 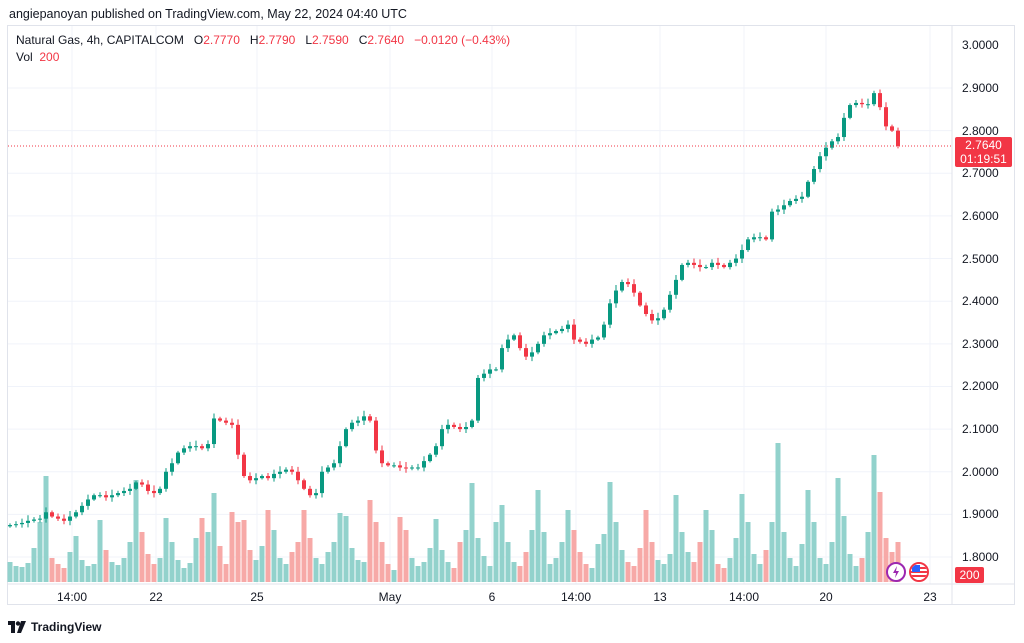 I want to click on price-tick: 2.7000, so click(x=980, y=173).